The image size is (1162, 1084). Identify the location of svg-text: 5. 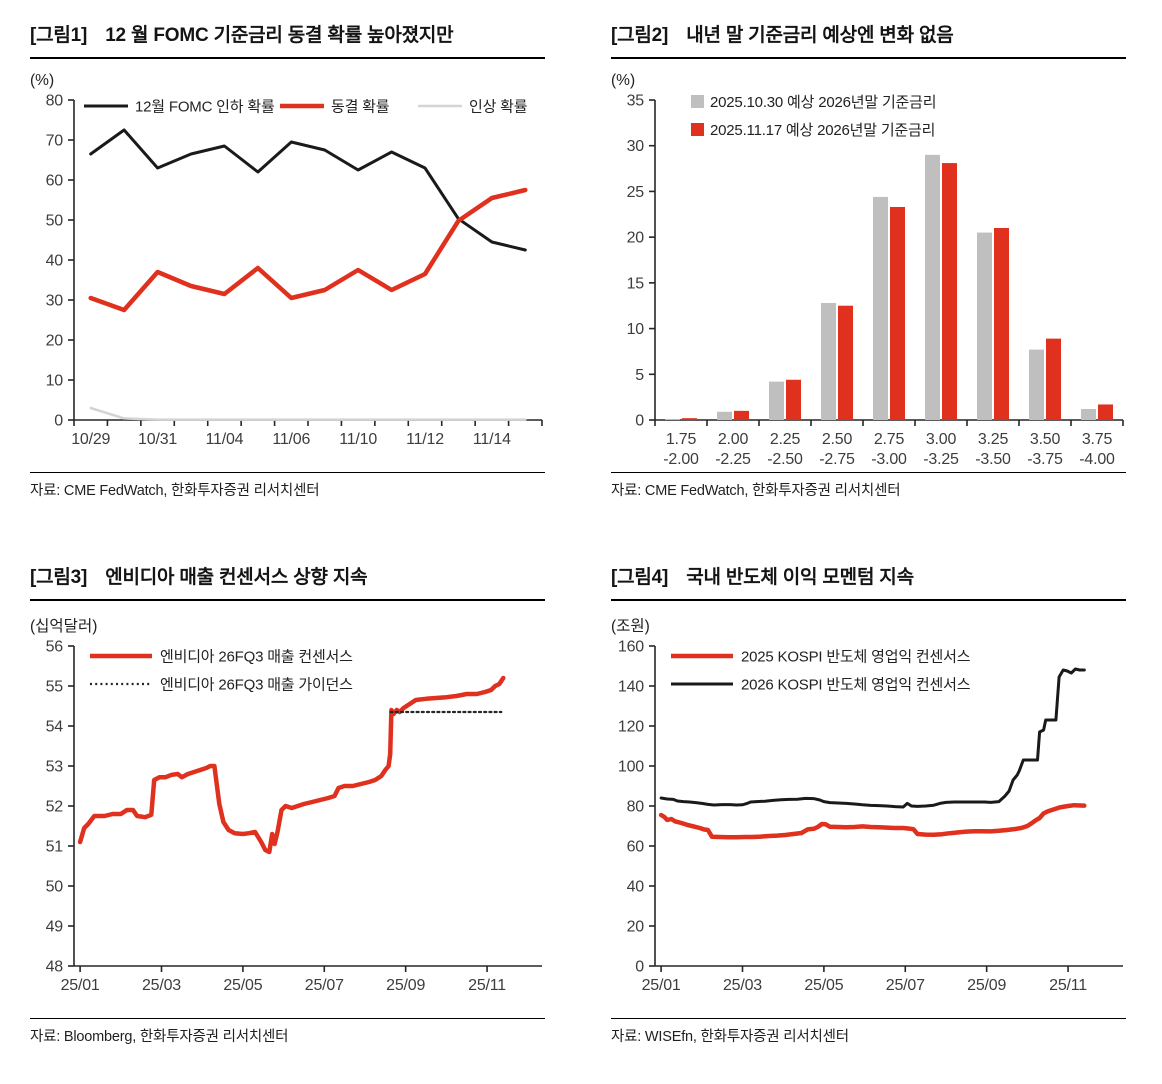
(639, 375).